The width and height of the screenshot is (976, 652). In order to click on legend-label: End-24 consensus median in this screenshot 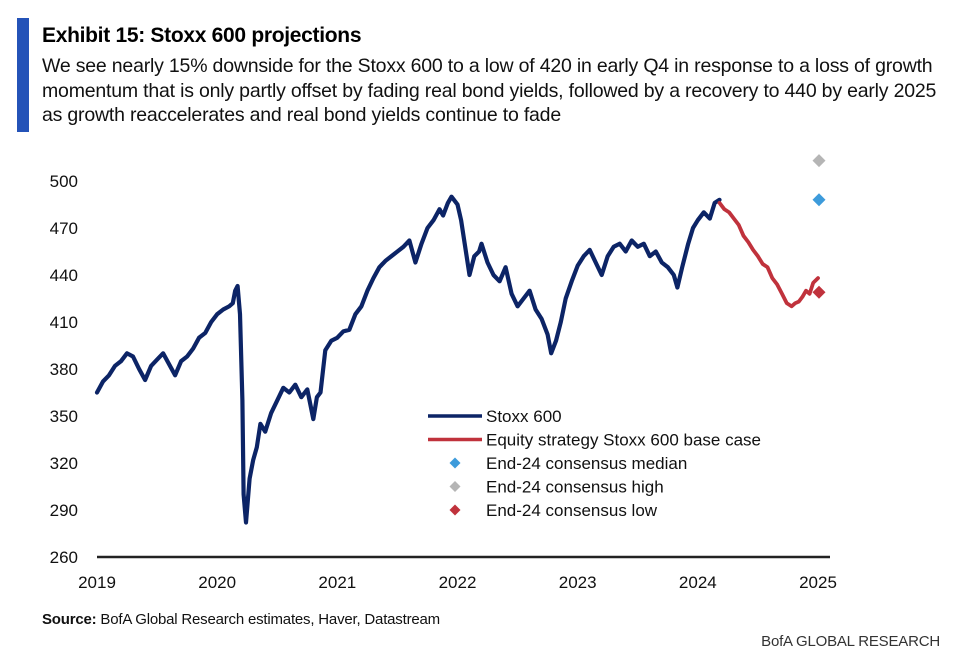, I will do `click(586, 463)`.